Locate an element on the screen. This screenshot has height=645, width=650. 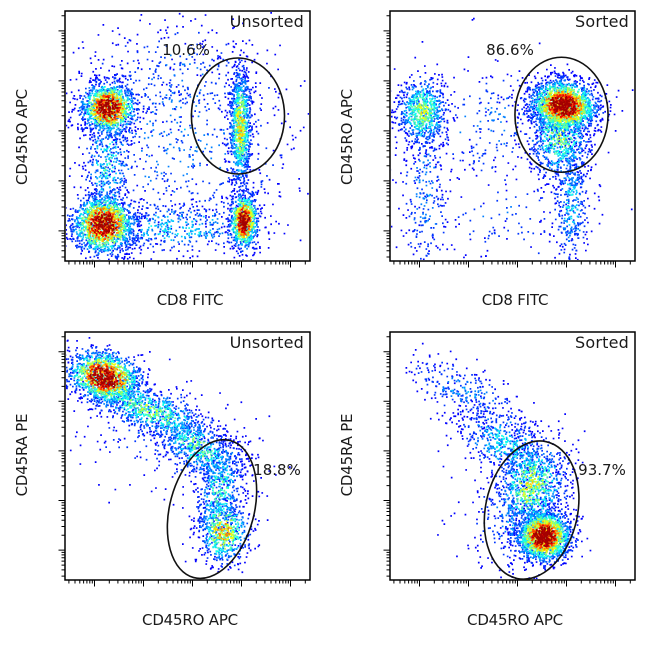
gate-percent-bottom-right: 93.7% is located at coordinates (602, 470).